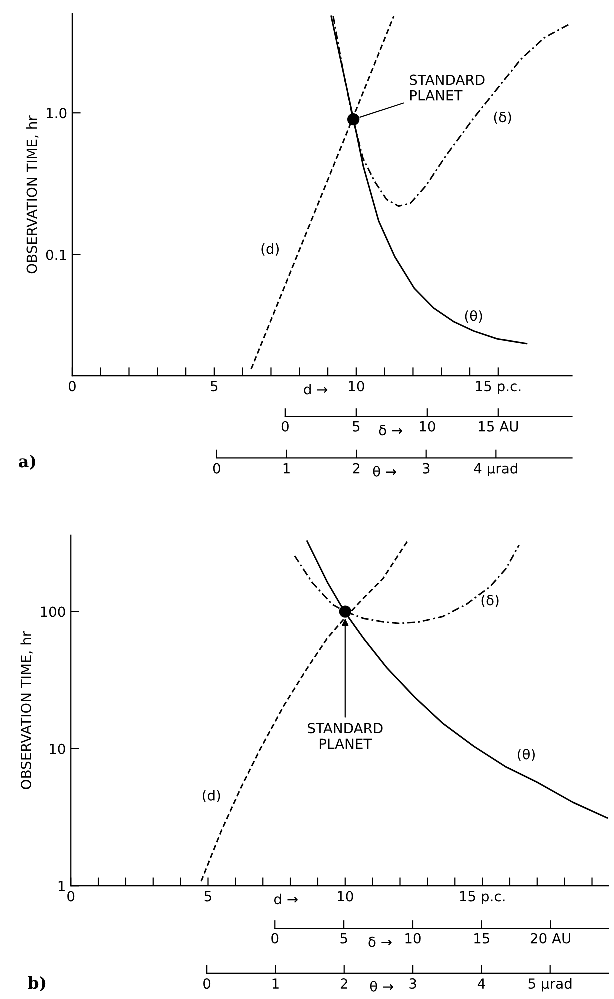 This screenshot has width=614, height=999. Describe the element at coordinates (58, 749) in the screenshot. I see `y-tick-label: 10` at that location.